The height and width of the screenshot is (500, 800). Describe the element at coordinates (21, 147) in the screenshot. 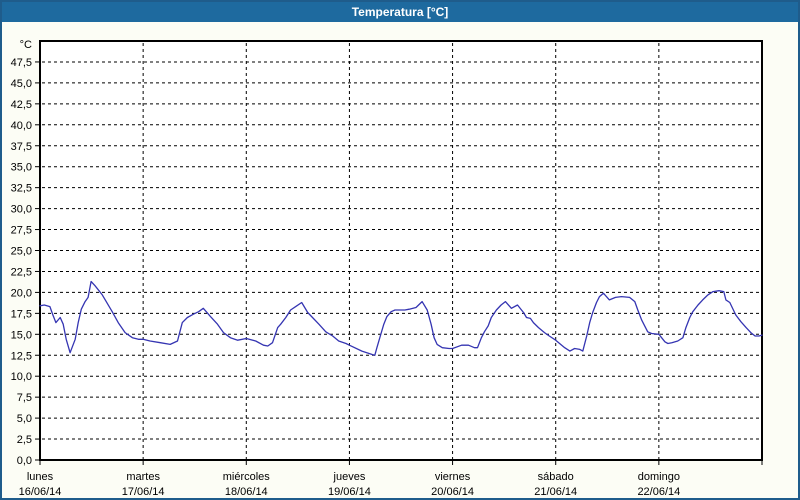

I see `y-tick-label: 37,5` at that location.